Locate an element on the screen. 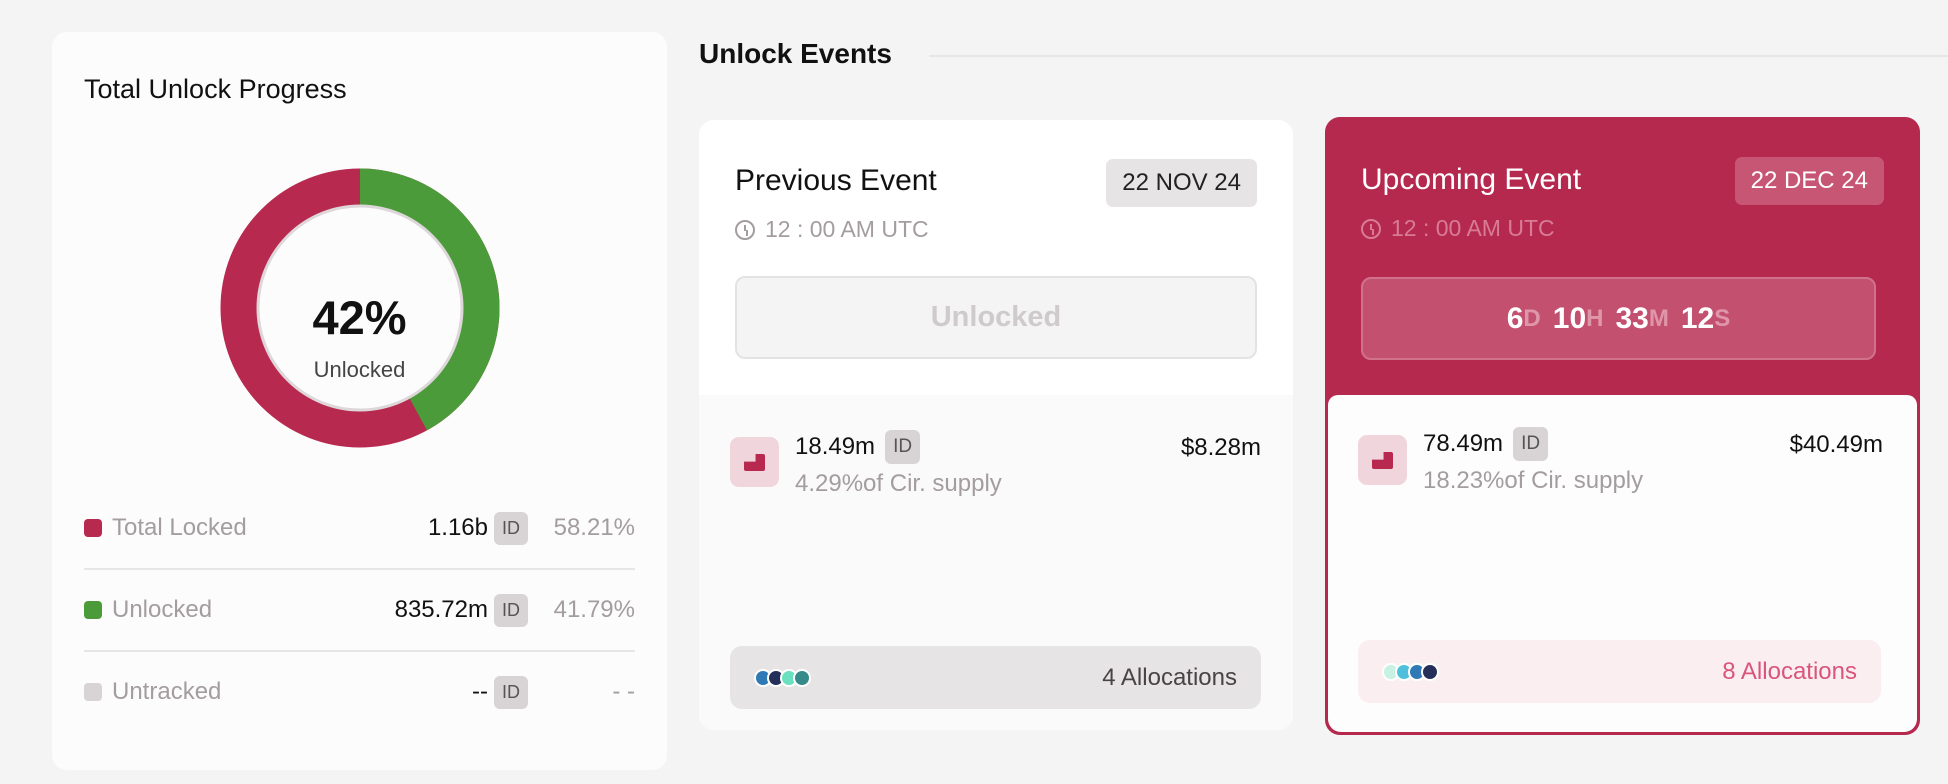 This screenshot has height=784, width=1948. legend-name: Unlocked is located at coordinates (162, 609).